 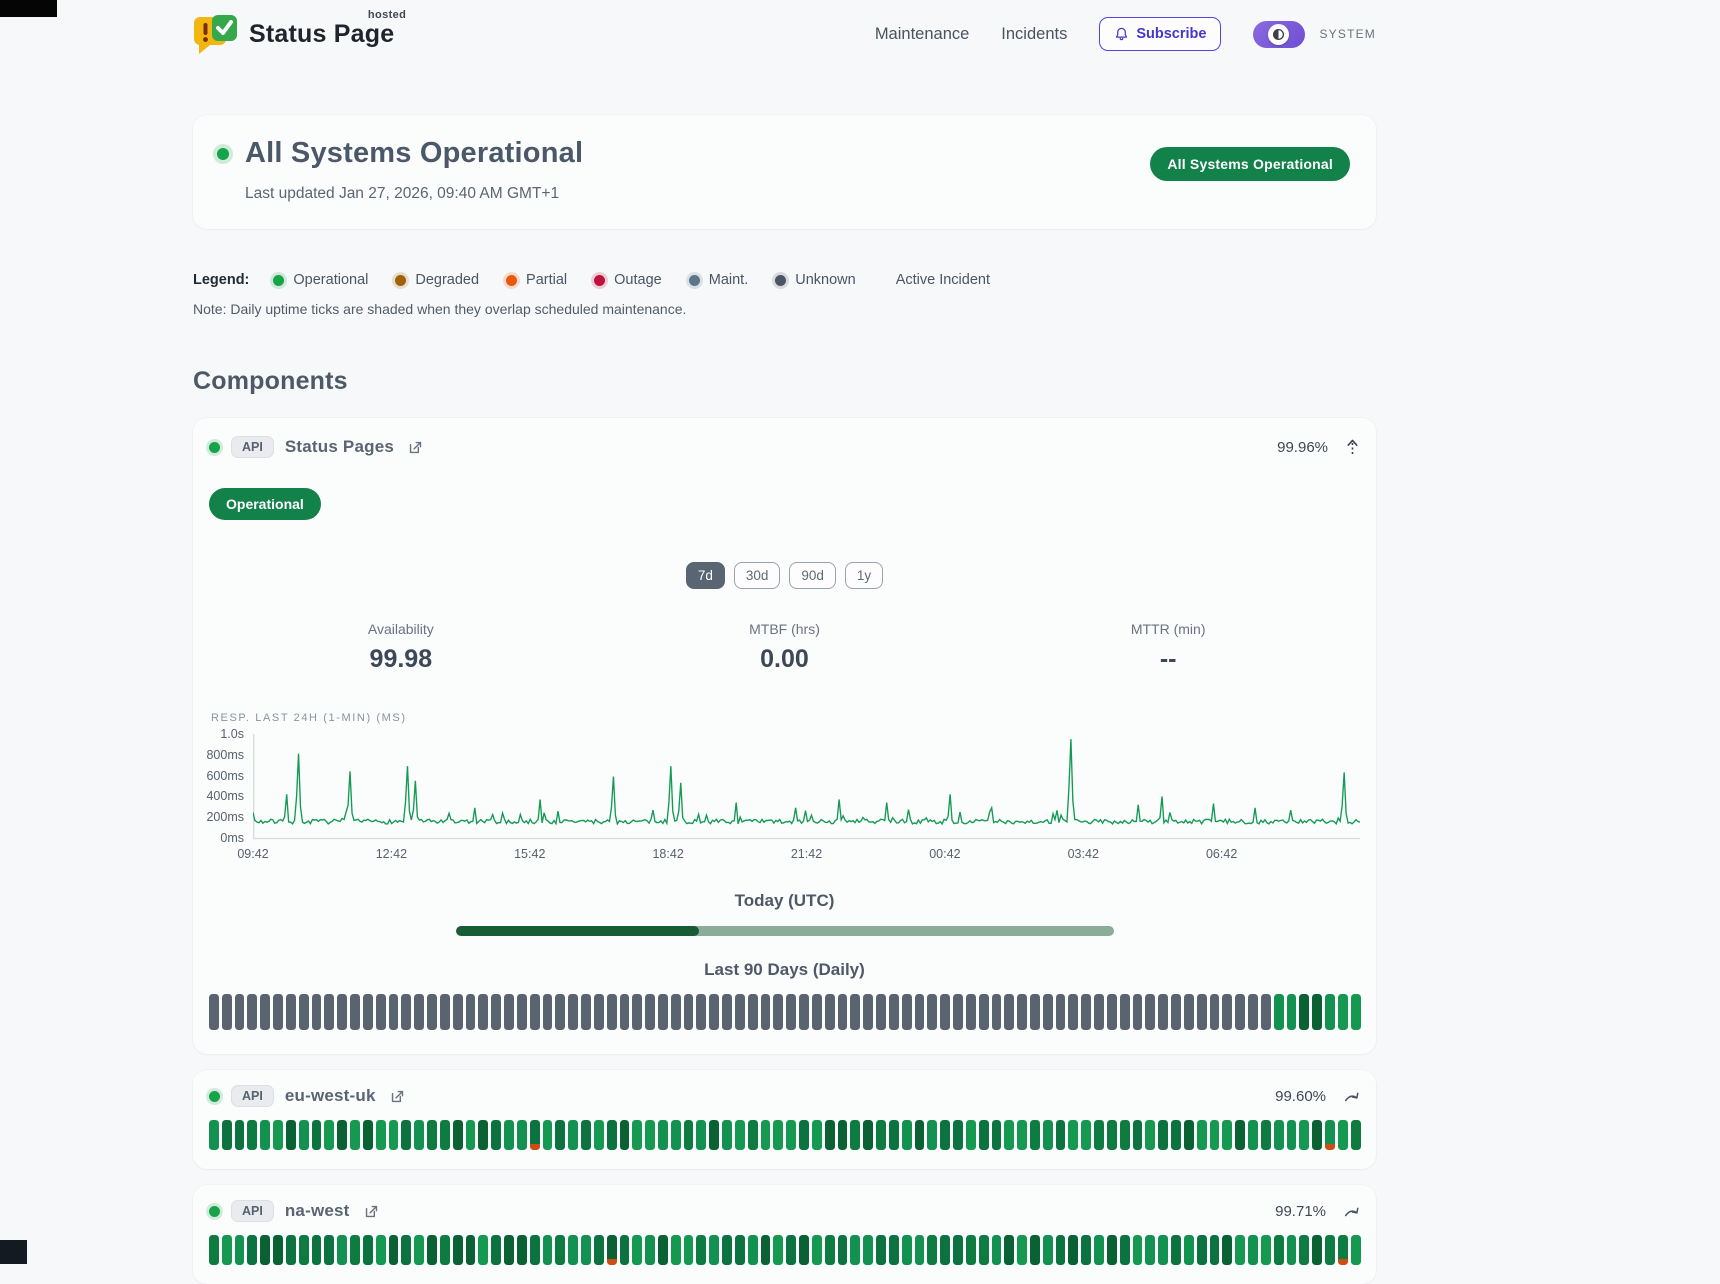 I want to click on history-tick-bar, so click(x=785, y=1250).